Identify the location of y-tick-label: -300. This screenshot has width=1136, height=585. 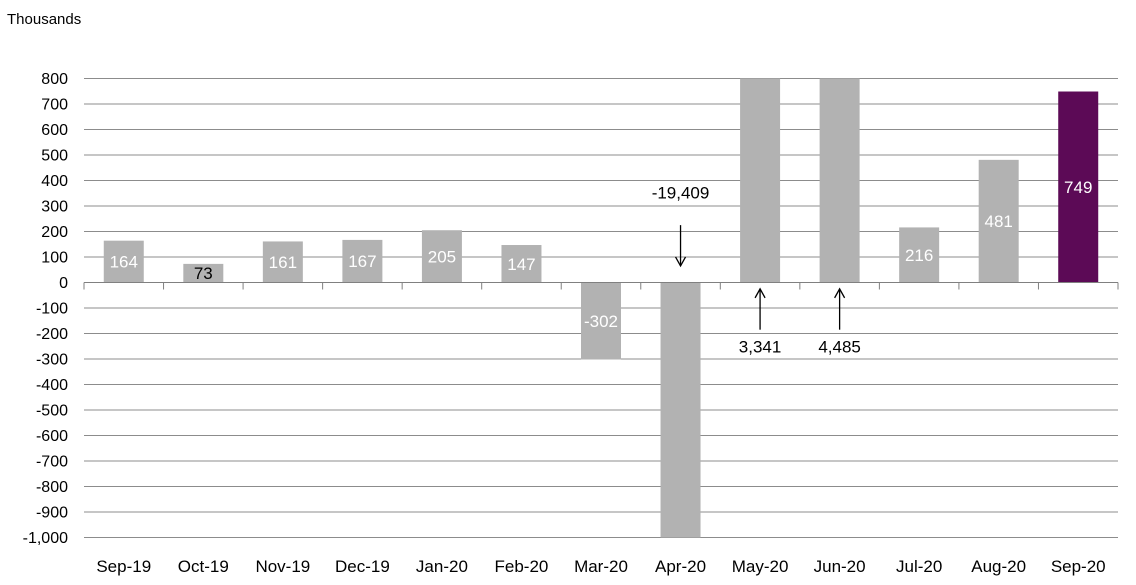
(52, 360).